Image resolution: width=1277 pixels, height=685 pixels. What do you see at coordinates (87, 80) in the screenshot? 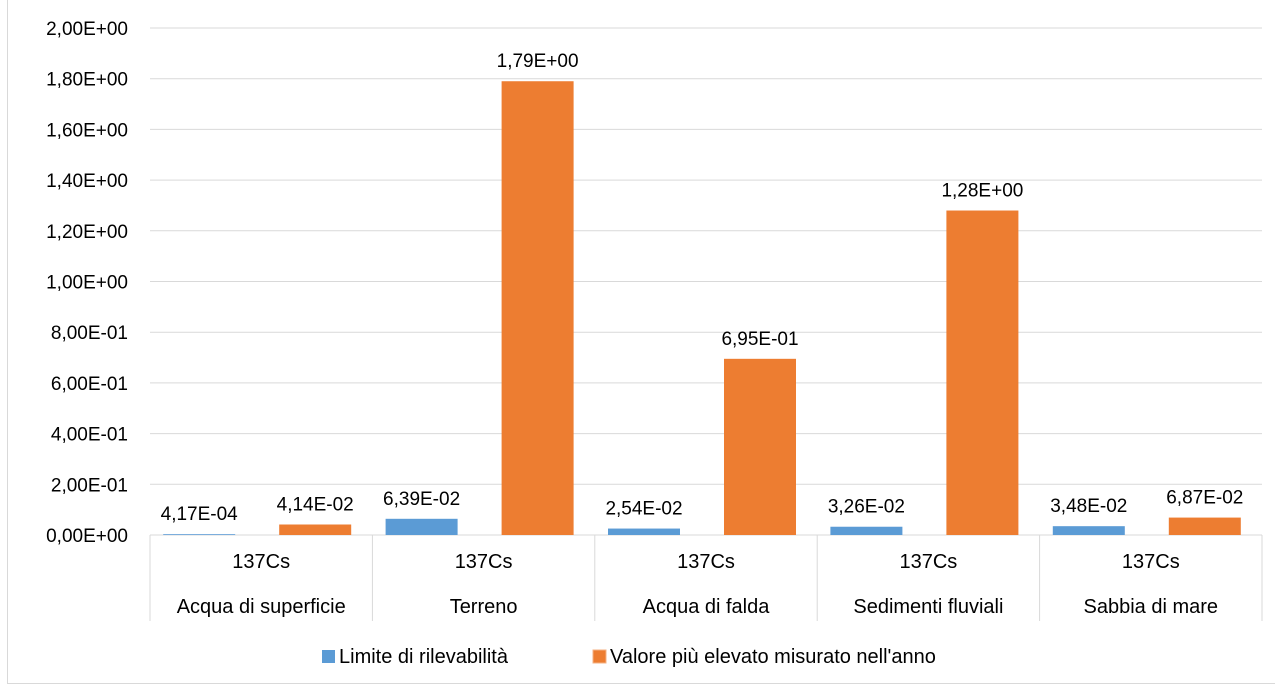
I see `y-tick-label: 1,80E+00` at bounding box center [87, 80].